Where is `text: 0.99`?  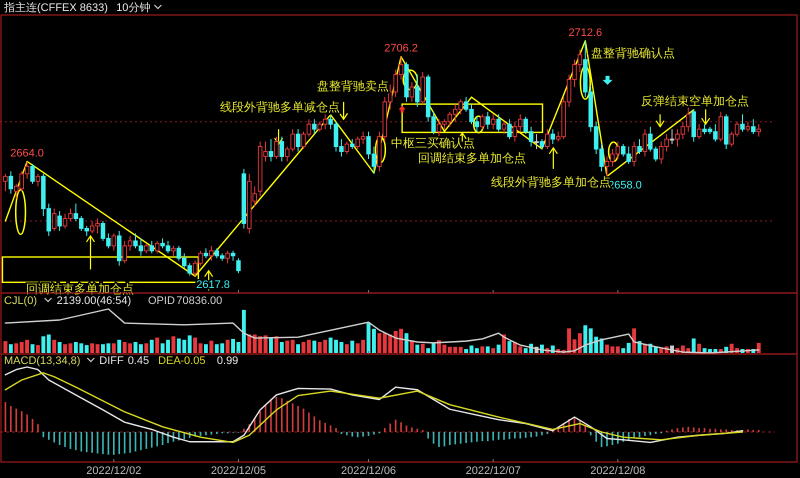
text: 0.99 is located at coordinates (227, 361).